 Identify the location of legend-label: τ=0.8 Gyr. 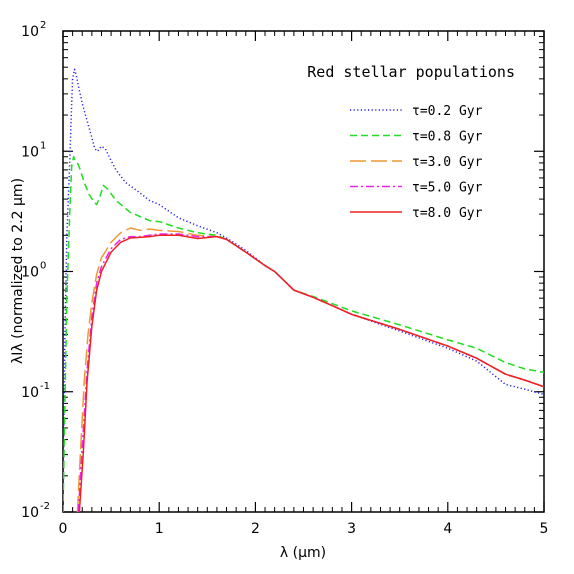
(447, 137).